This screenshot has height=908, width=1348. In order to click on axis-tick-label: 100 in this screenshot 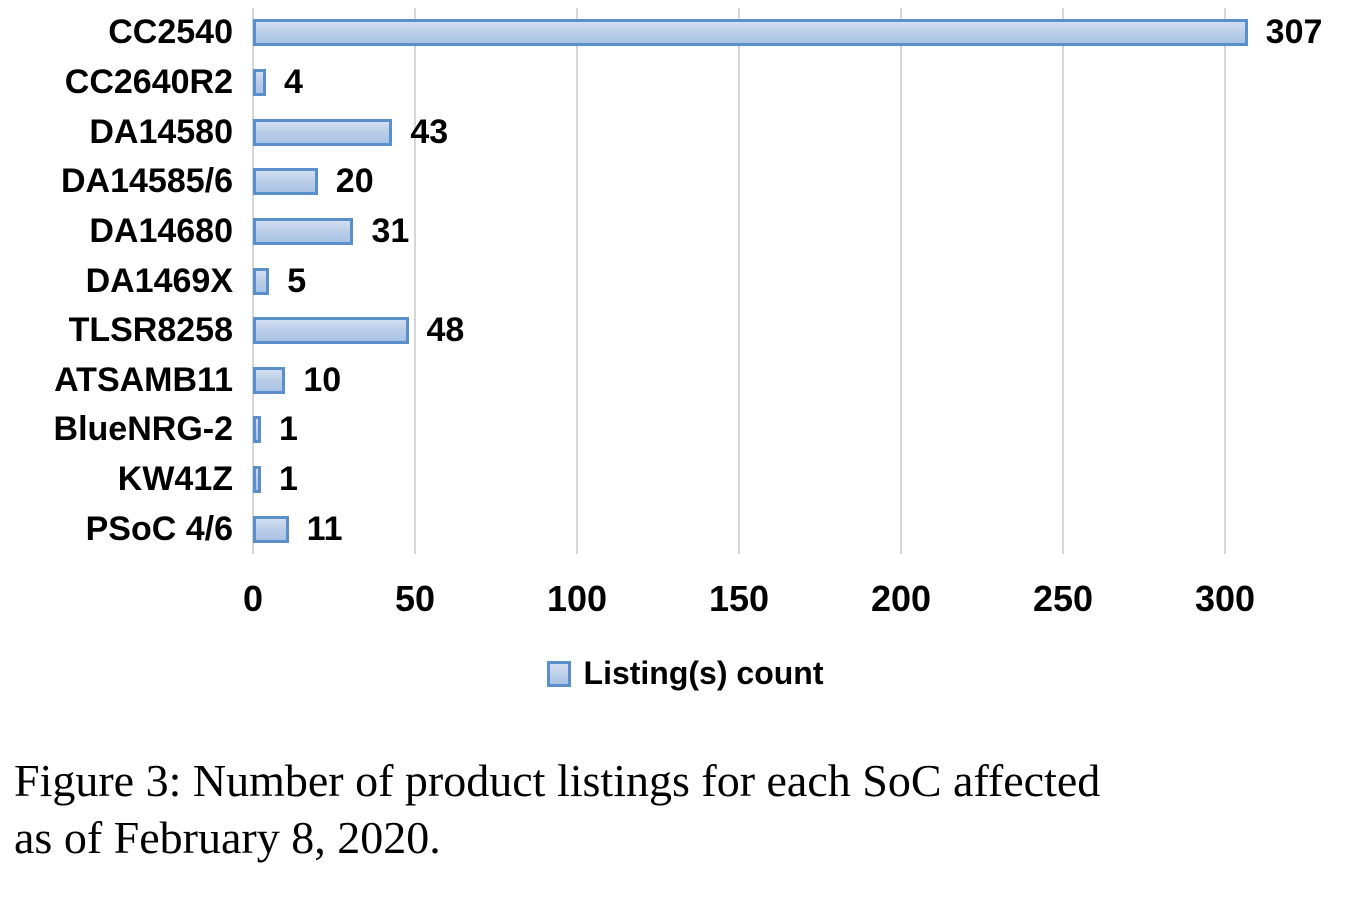, I will do `click(577, 598)`.